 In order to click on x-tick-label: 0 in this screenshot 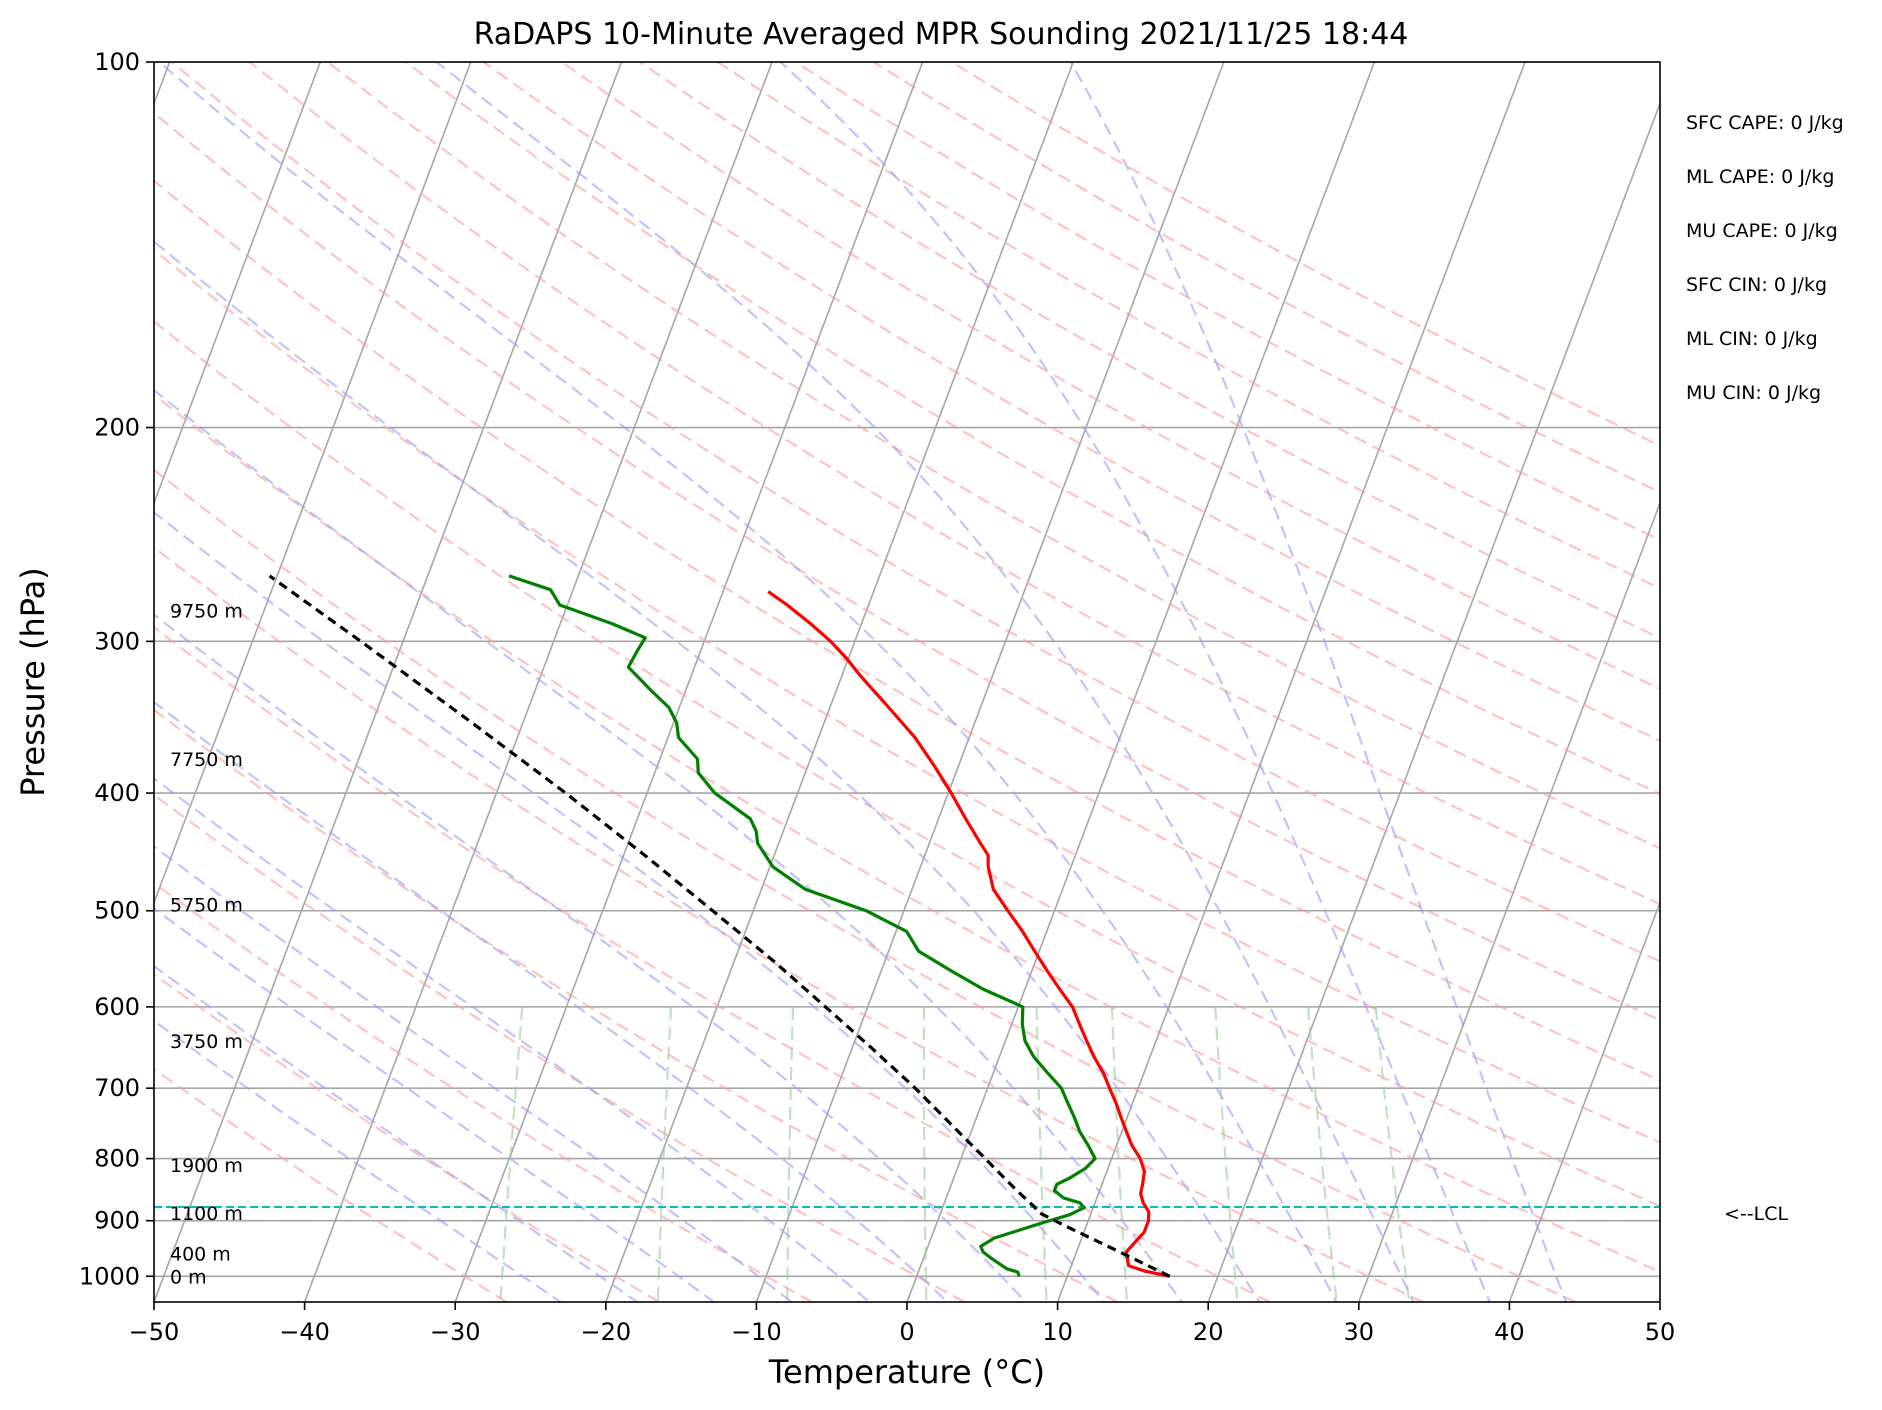, I will do `click(906, 1332)`.